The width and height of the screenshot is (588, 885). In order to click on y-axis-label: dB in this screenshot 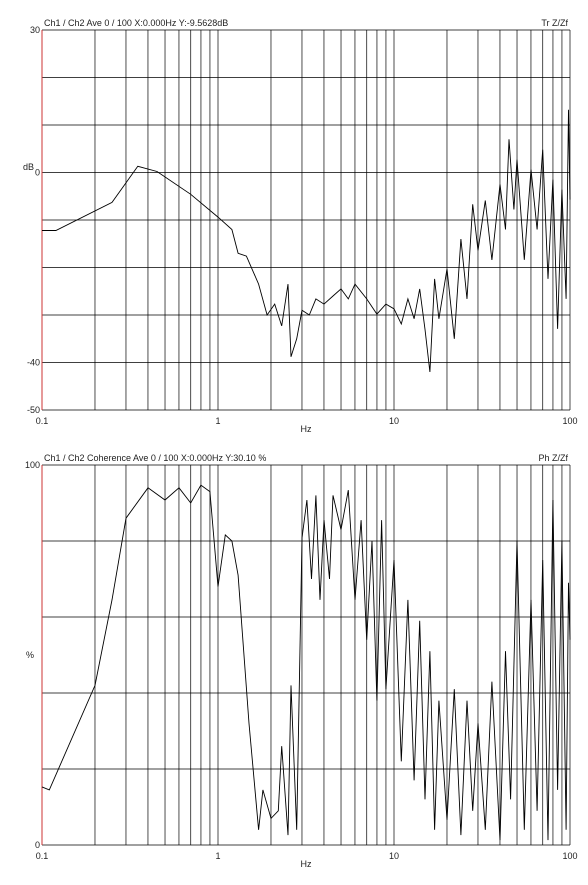, I will do `click(28, 167)`.